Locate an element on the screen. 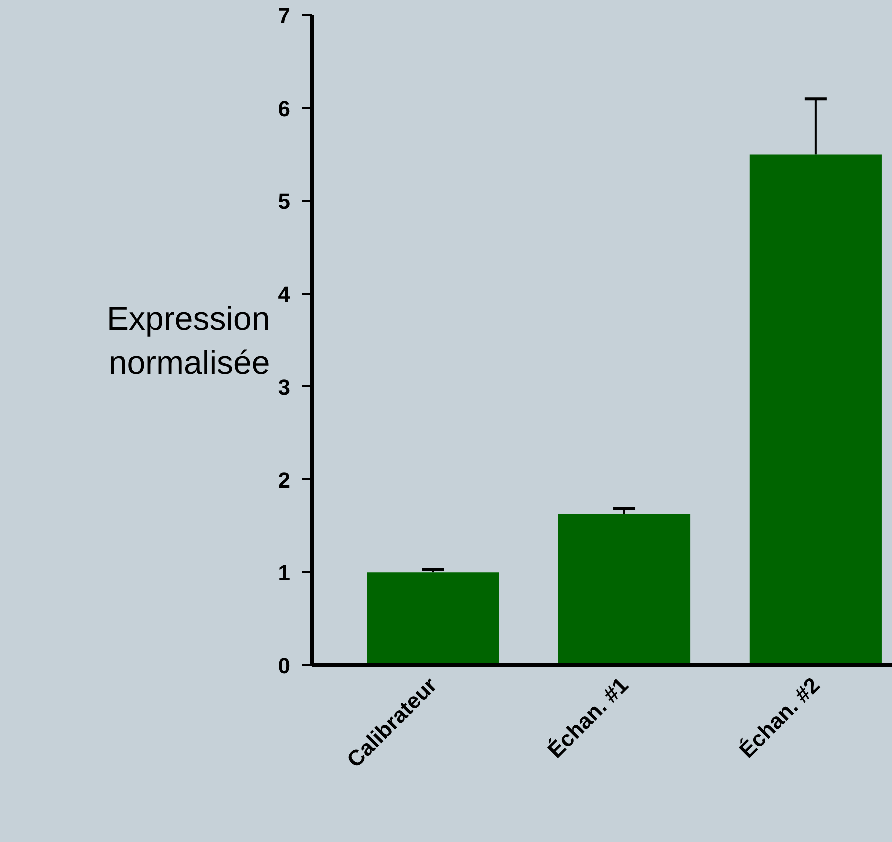 The height and width of the screenshot is (842, 892). y-axis-title: Expression normalisée is located at coordinates (188, 341).